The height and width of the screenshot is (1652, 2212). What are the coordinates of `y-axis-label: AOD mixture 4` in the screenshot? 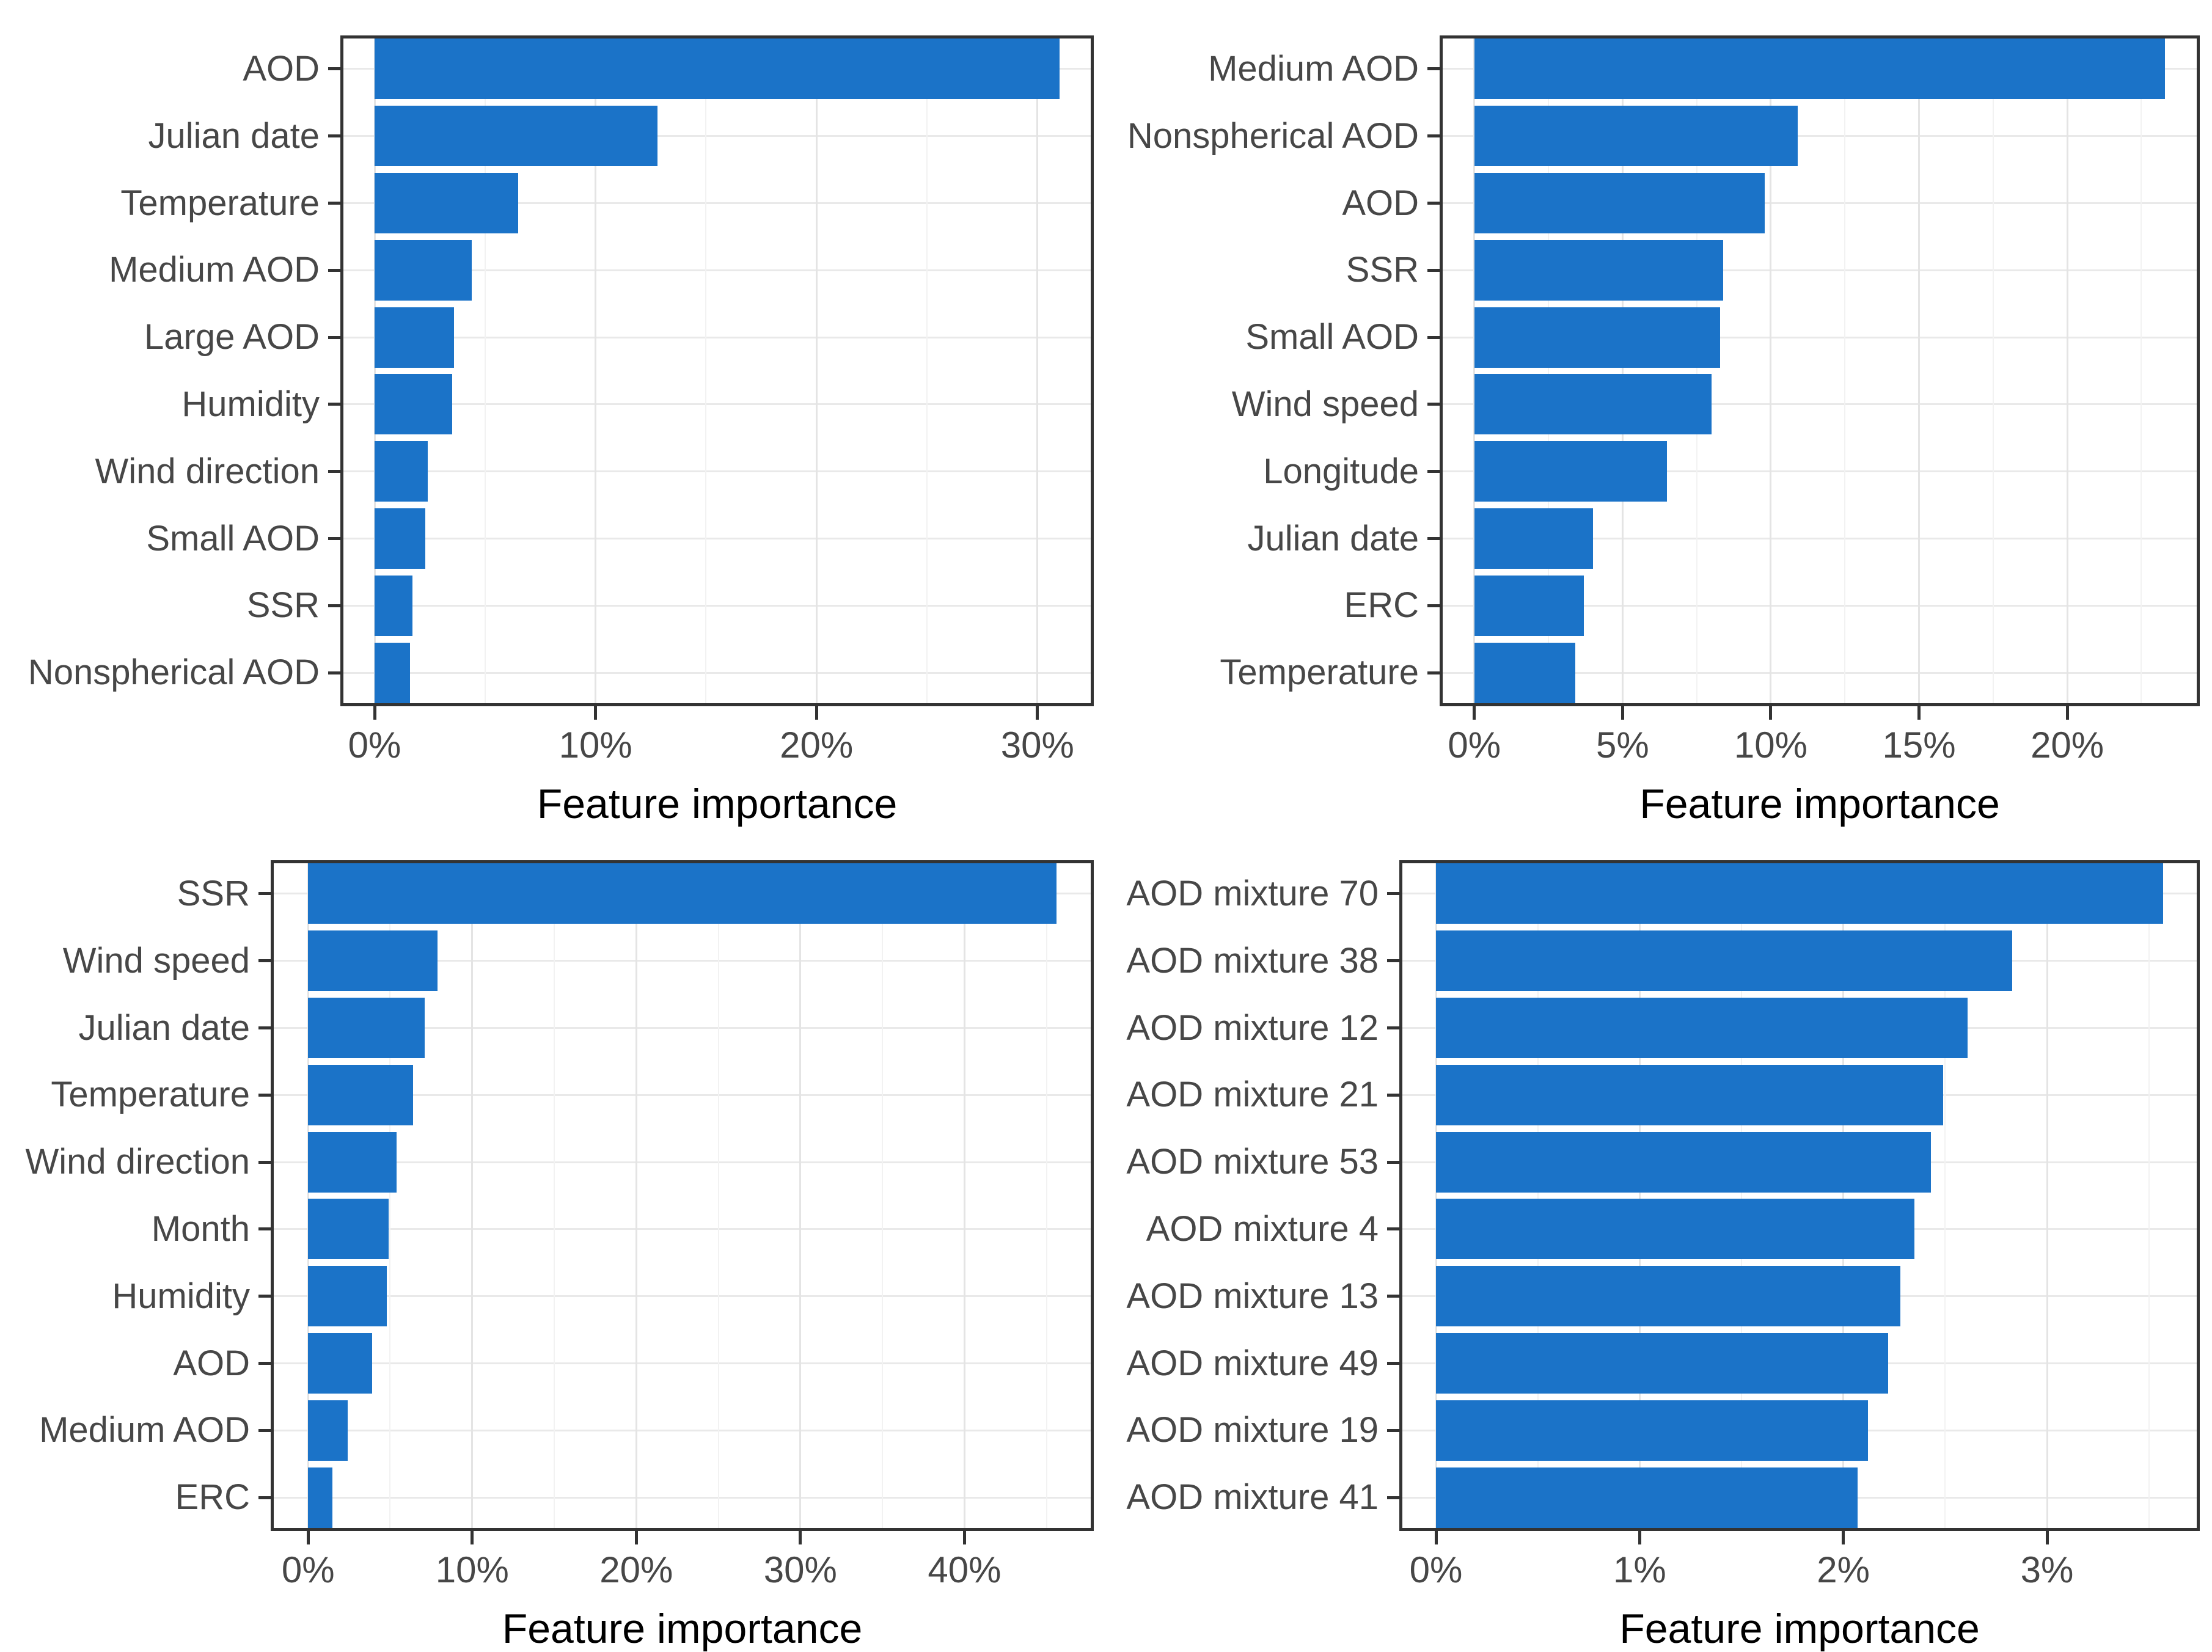 It's located at (1262, 1228).